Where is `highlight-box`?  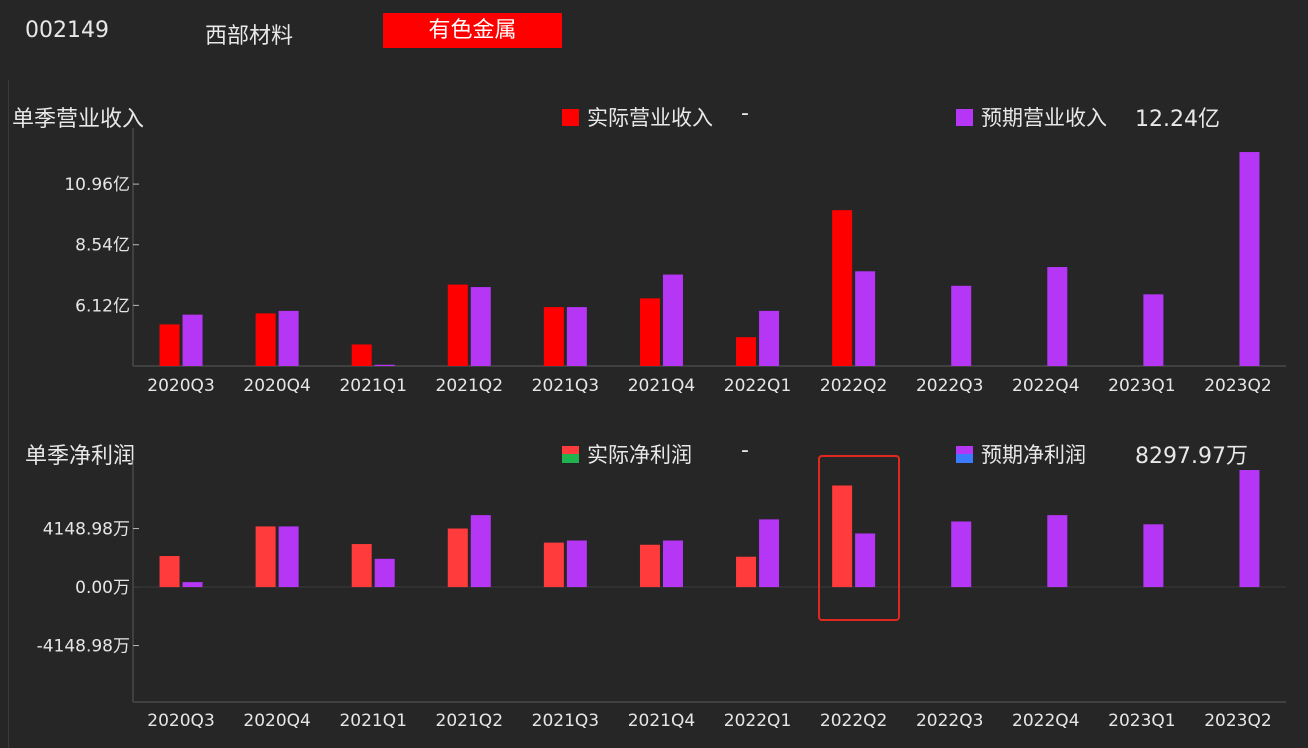 highlight-box is located at coordinates (859, 538).